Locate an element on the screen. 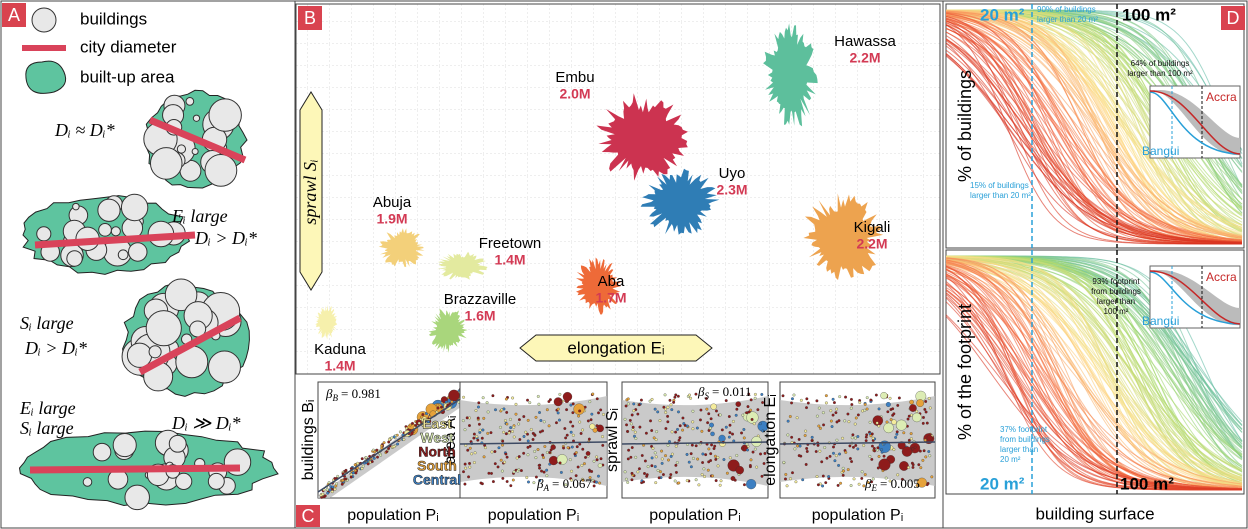  confidence-band is located at coordinates (533, 441).